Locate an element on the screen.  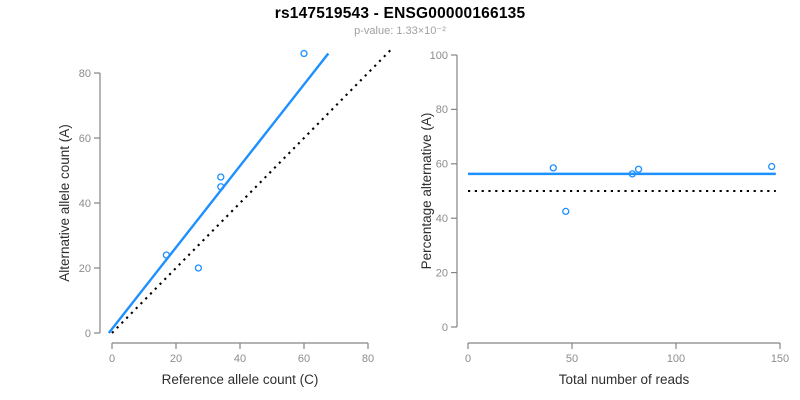
page-title: rs147519543 - ENSG00000166135 is located at coordinates (400, 13).